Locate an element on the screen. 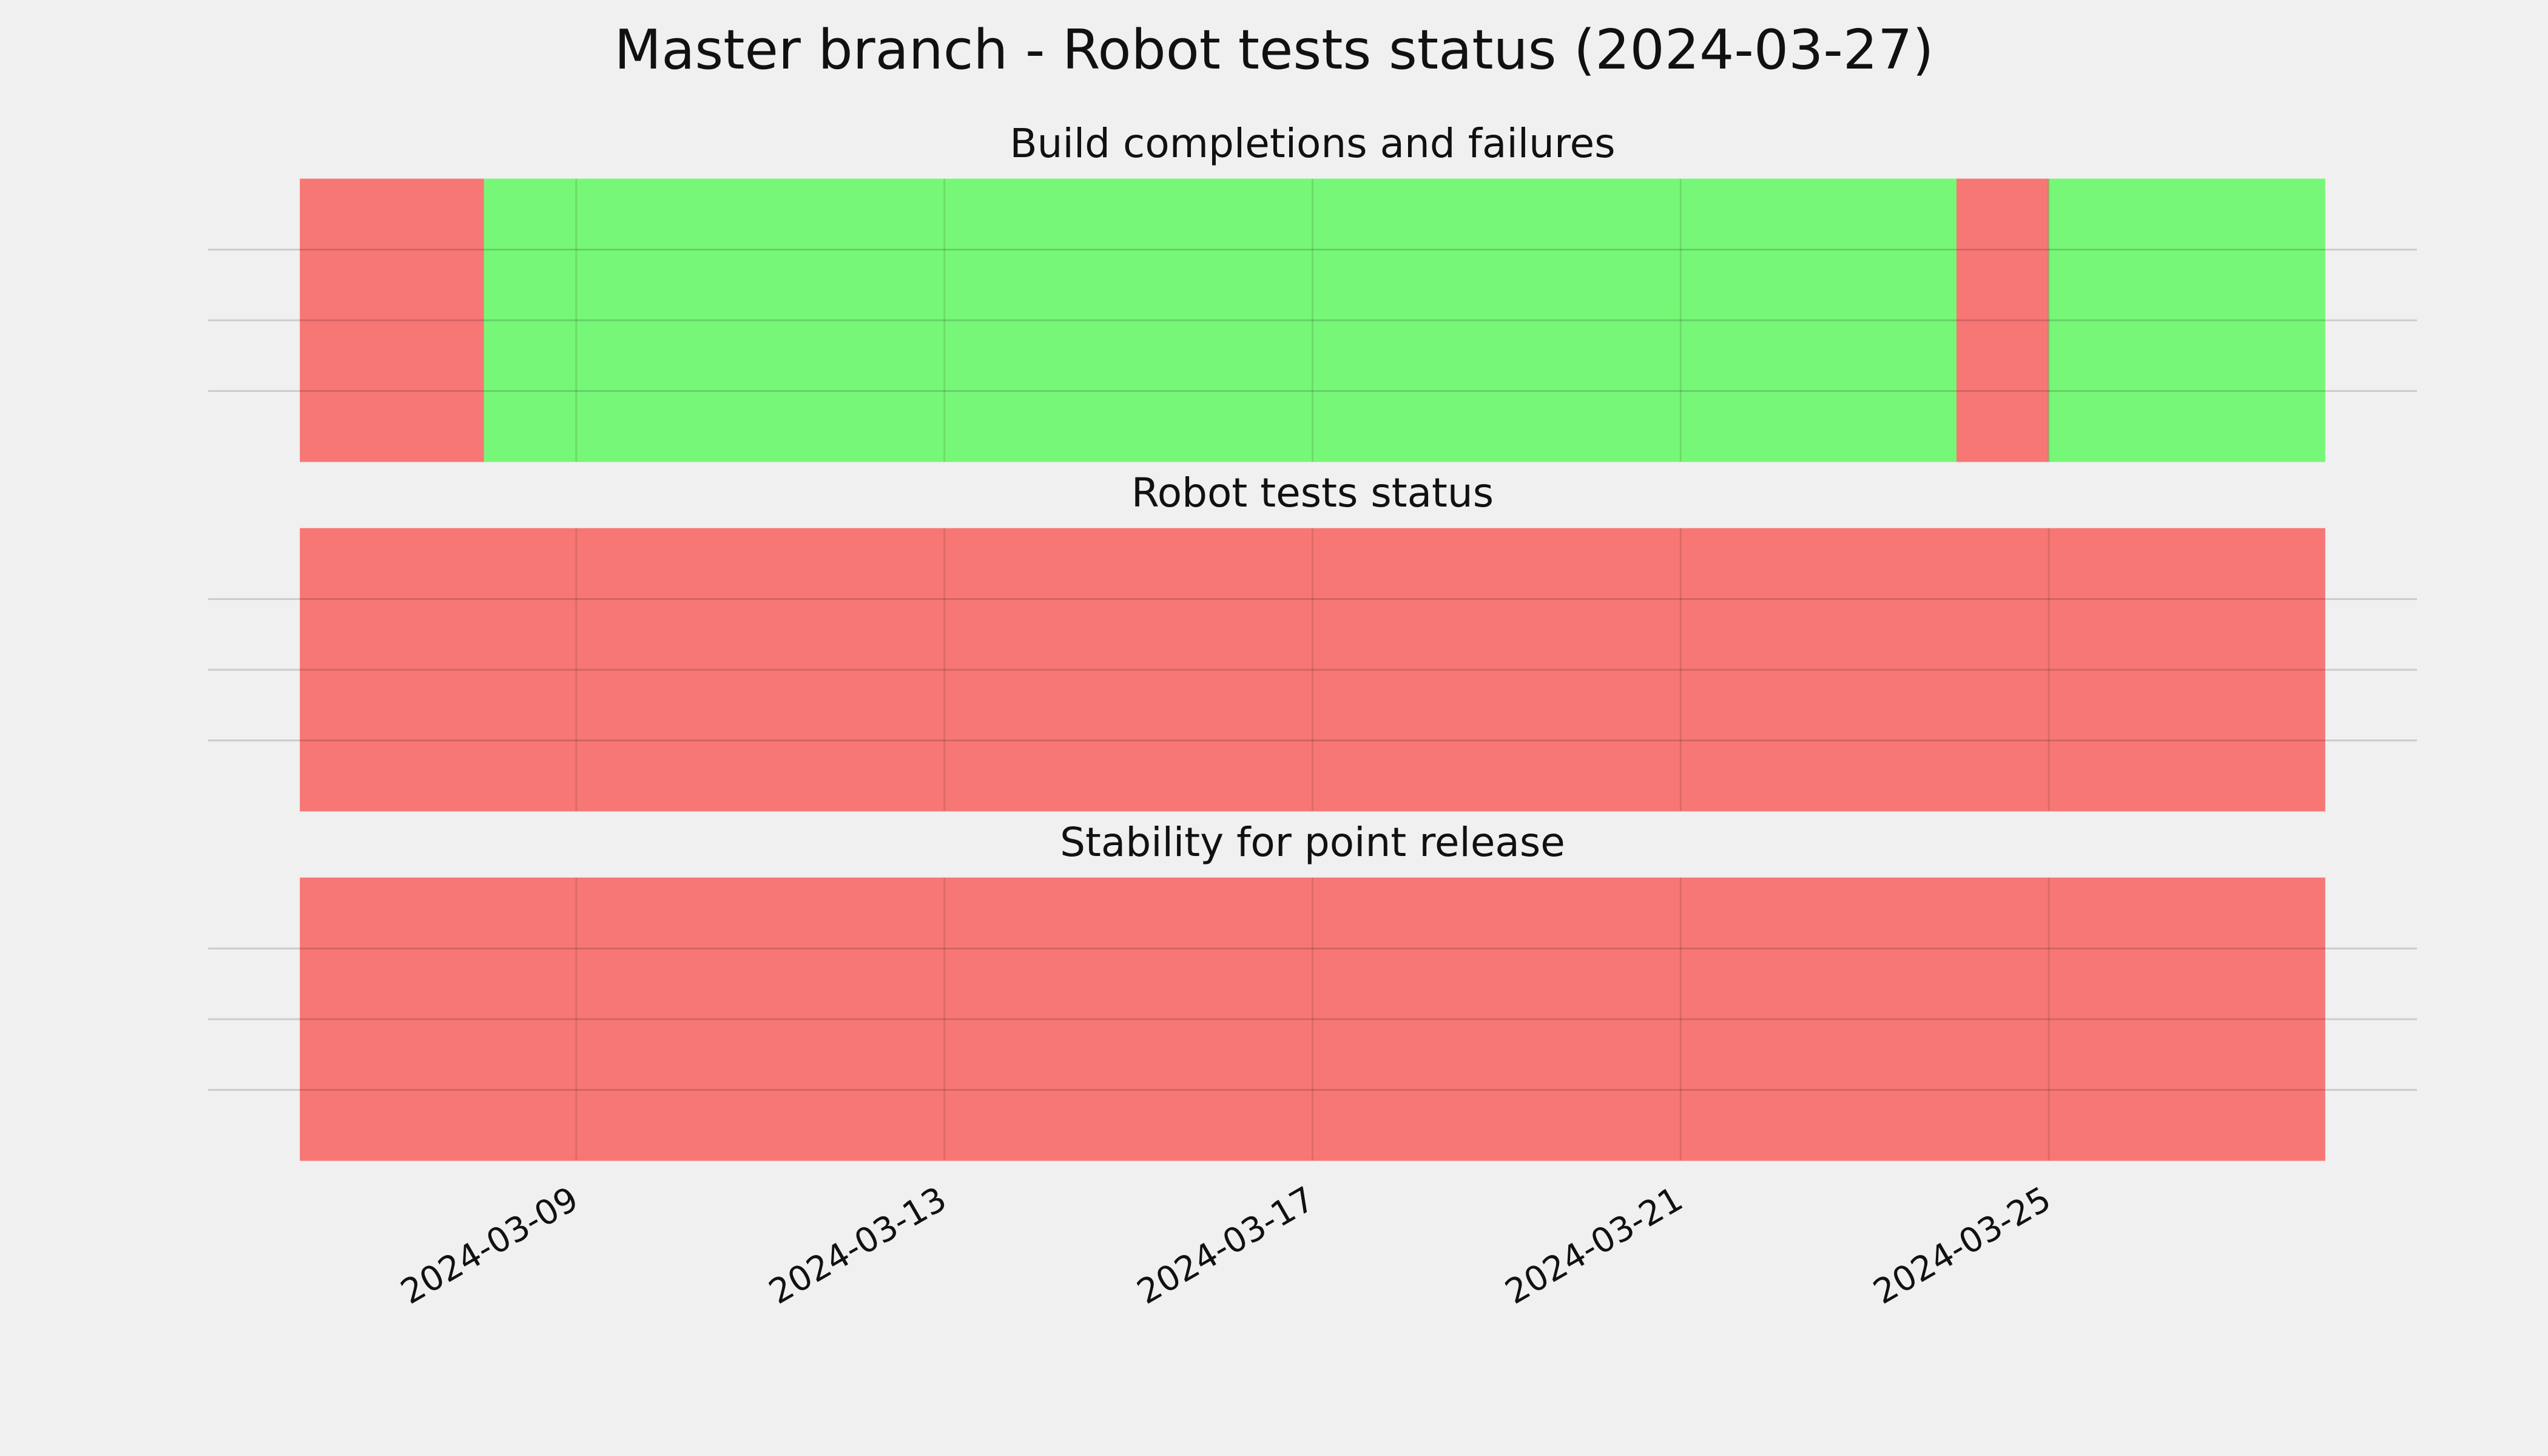  panel-title: Robot tests status is located at coordinates (1312, 493).